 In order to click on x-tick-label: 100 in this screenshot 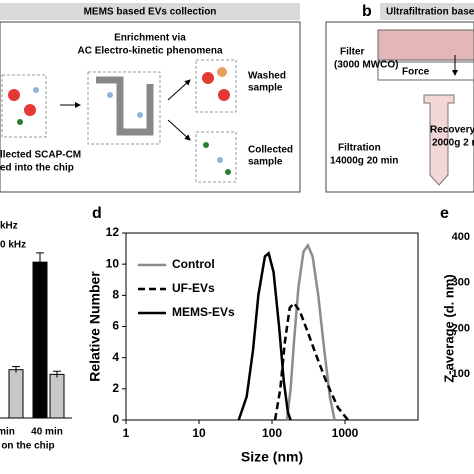, I will do `click(272, 433)`.